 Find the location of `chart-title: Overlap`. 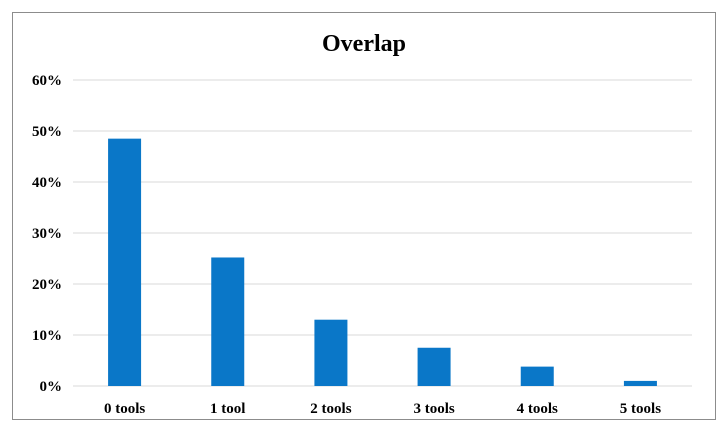

chart-title: Overlap is located at coordinates (364, 44).